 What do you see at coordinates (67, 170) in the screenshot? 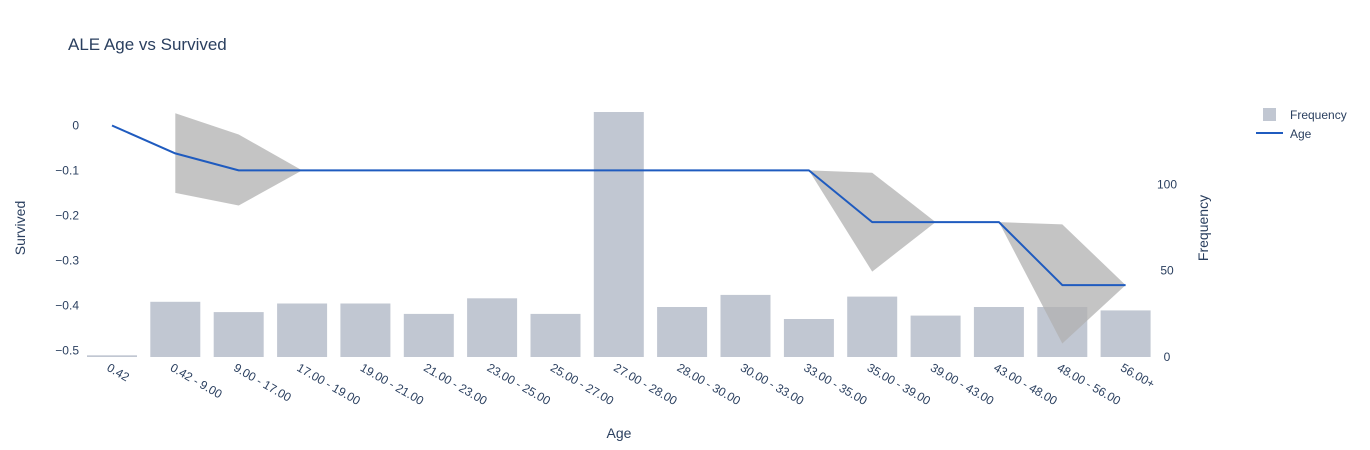
I see `y-tick-label: −0.1` at bounding box center [67, 170].